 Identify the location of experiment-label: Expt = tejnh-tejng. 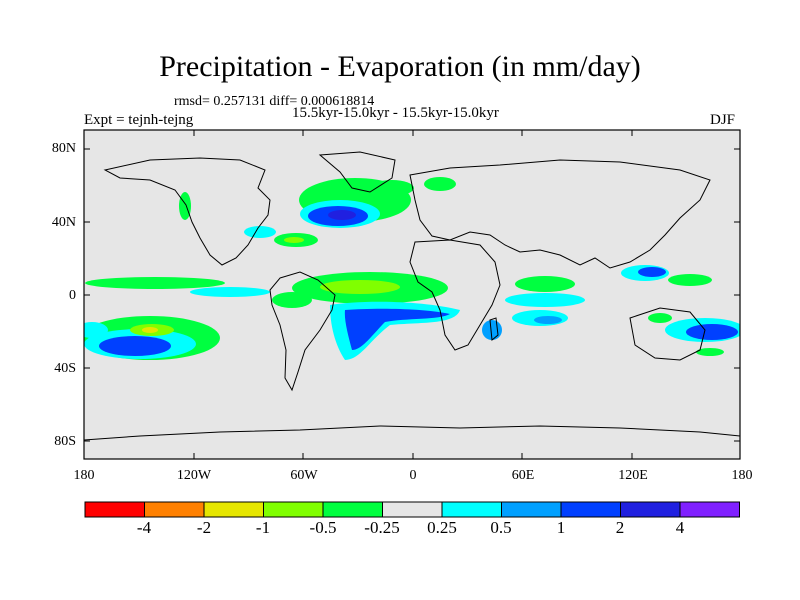
(139, 120).